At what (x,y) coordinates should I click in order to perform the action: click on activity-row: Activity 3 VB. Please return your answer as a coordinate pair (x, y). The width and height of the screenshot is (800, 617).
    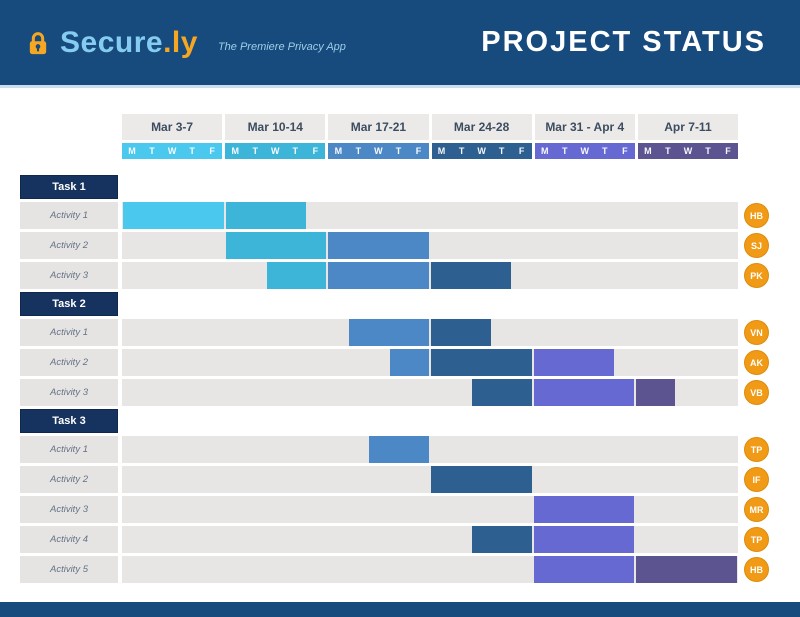
    Looking at the image, I should click on (410, 392).